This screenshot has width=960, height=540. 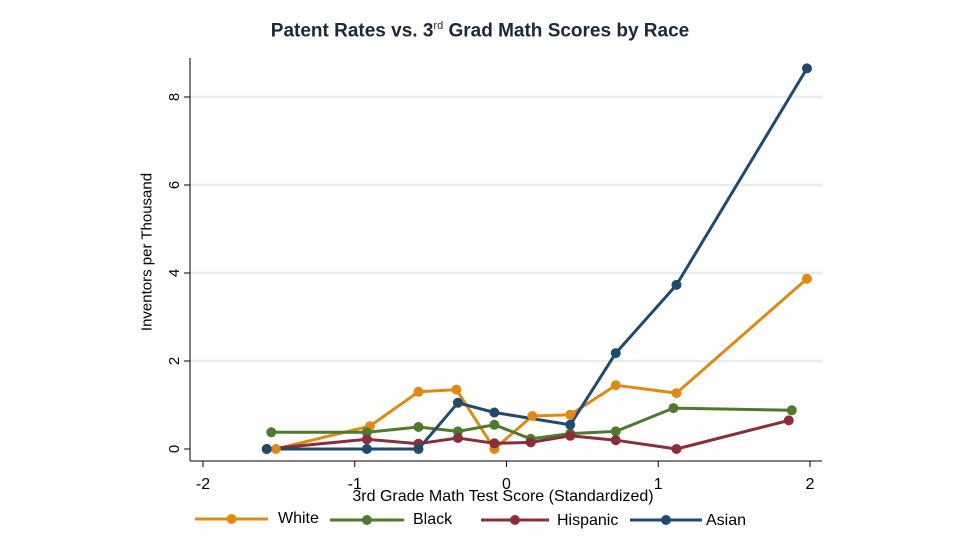 What do you see at coordinates (174, 361) in the screenshot?
I see `y-tick-label: 2` at bounding box center [174, 361].